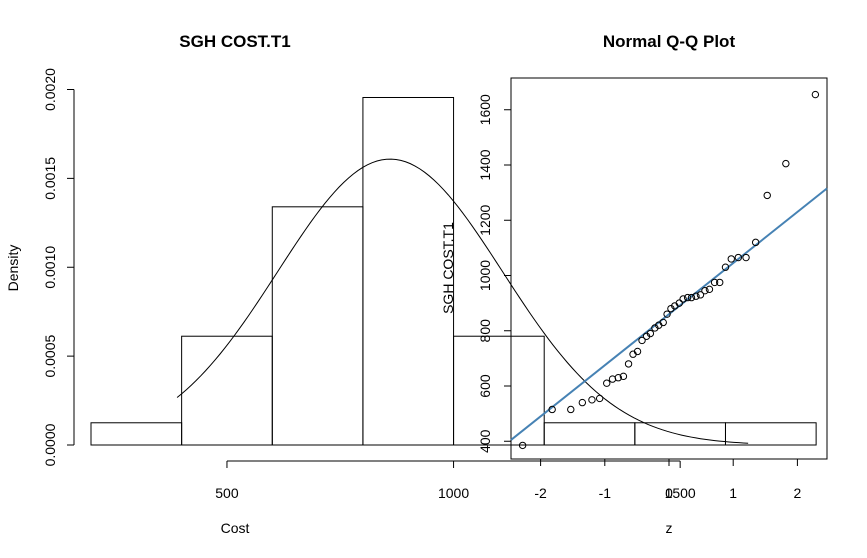  I want to click on histogram-x-tick-label: 1500, so click(680, 493).